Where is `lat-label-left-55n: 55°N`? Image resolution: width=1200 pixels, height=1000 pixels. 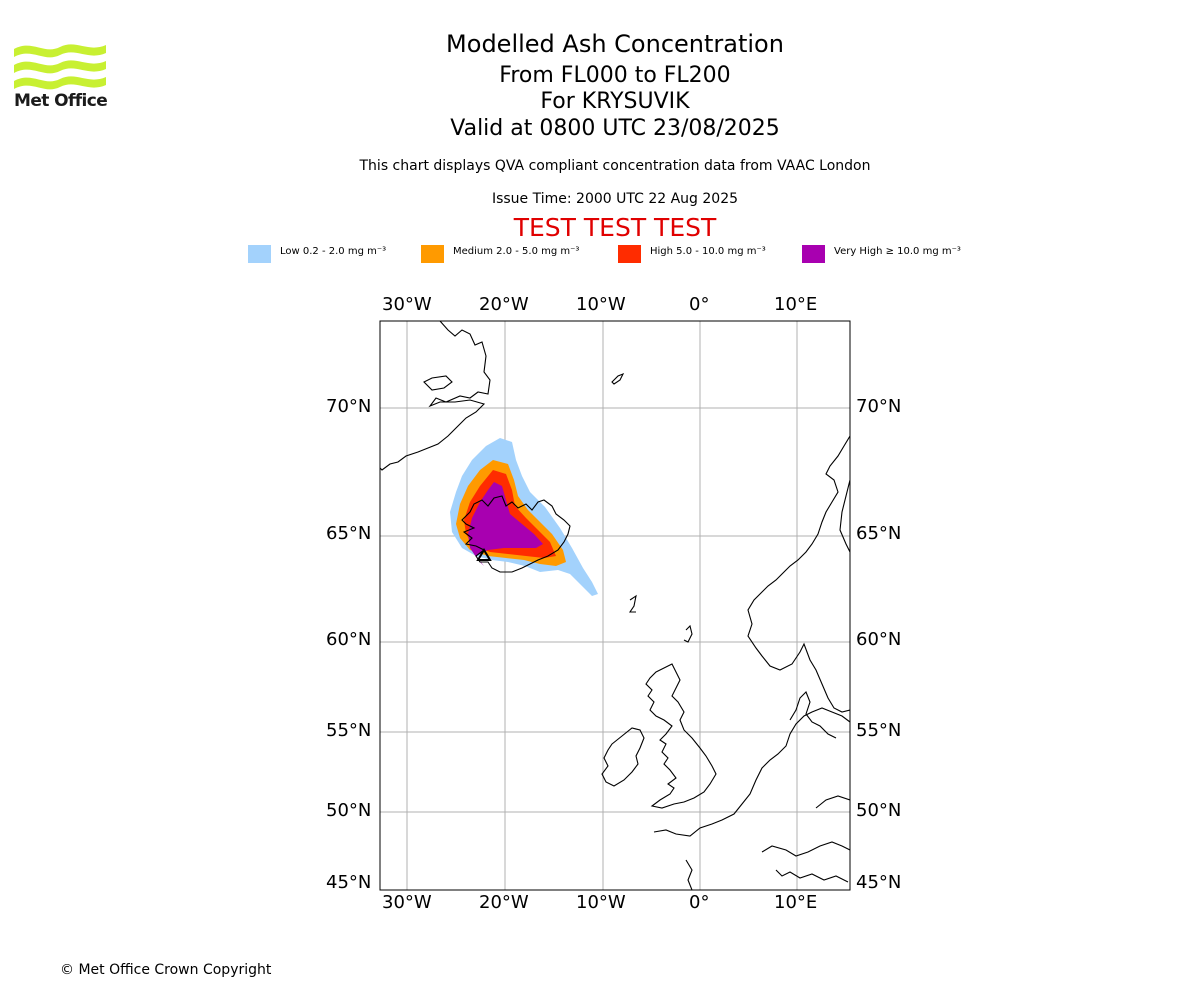 lat-label-left-55n: 55°N is located at coordinates (349, 730).